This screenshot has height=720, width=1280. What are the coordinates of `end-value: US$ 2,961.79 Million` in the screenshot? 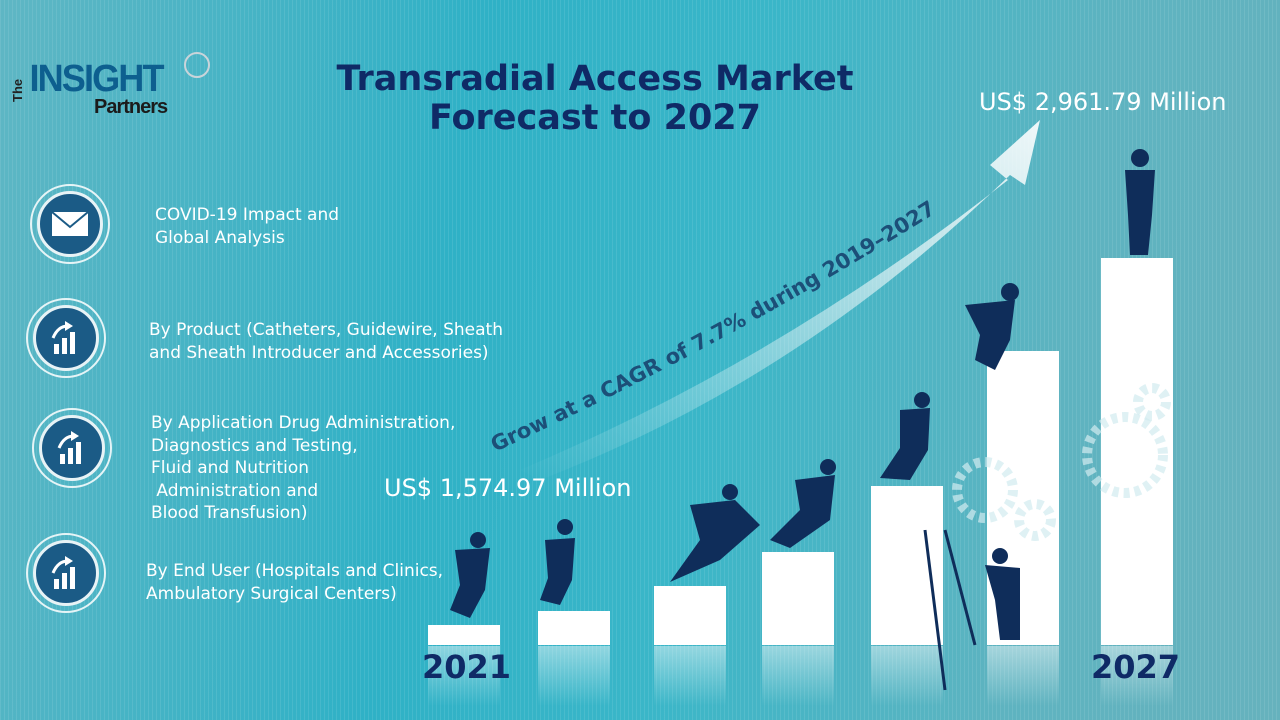 It's located at (1103, 102).